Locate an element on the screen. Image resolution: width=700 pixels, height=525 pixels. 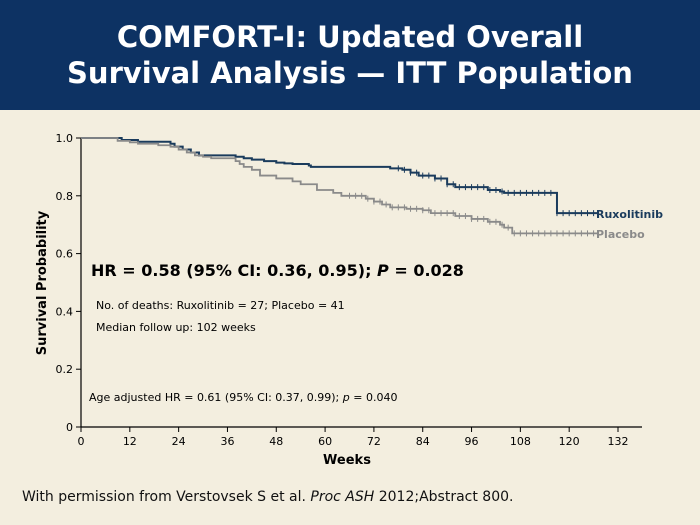
hazard-ratio-value: = 0.028 is located at coordinates (426, 270).